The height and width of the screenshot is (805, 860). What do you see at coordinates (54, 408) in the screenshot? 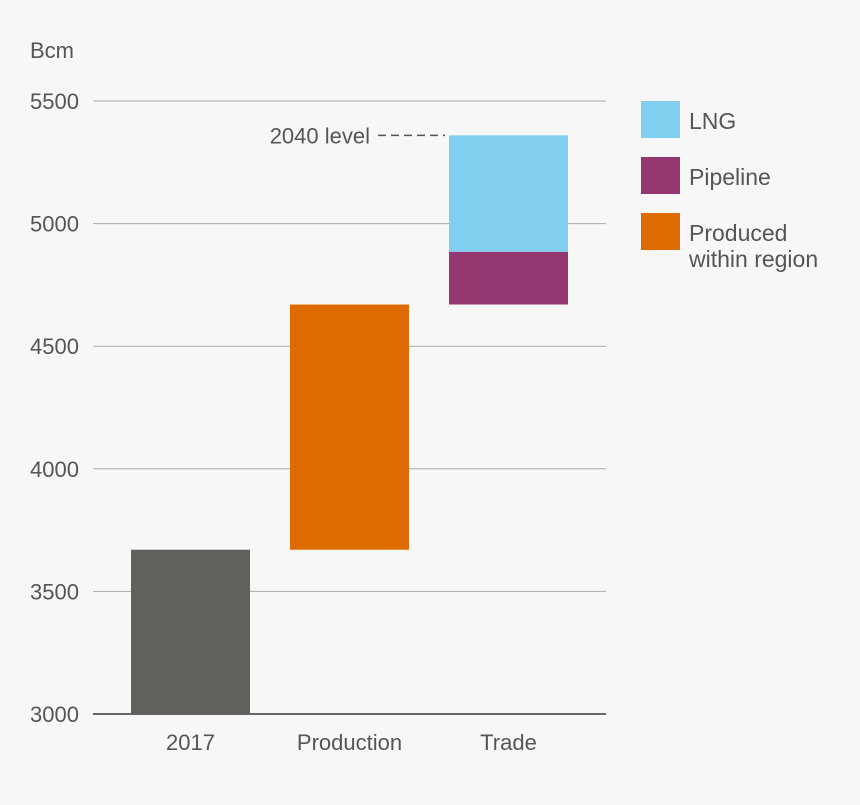
I see `y-axis-ticks: 3000 3500 4000 4500 5000 5500` at bounding box center [54, 408].